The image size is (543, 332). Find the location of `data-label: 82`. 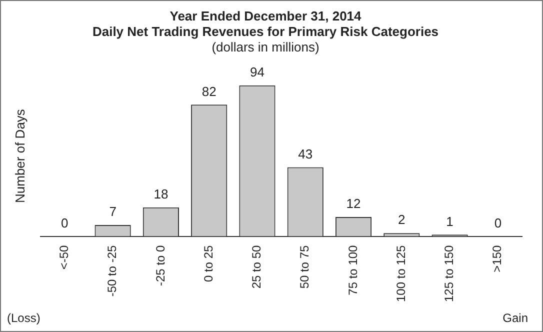

data-label: 82 is located at coordinates (209, 91).